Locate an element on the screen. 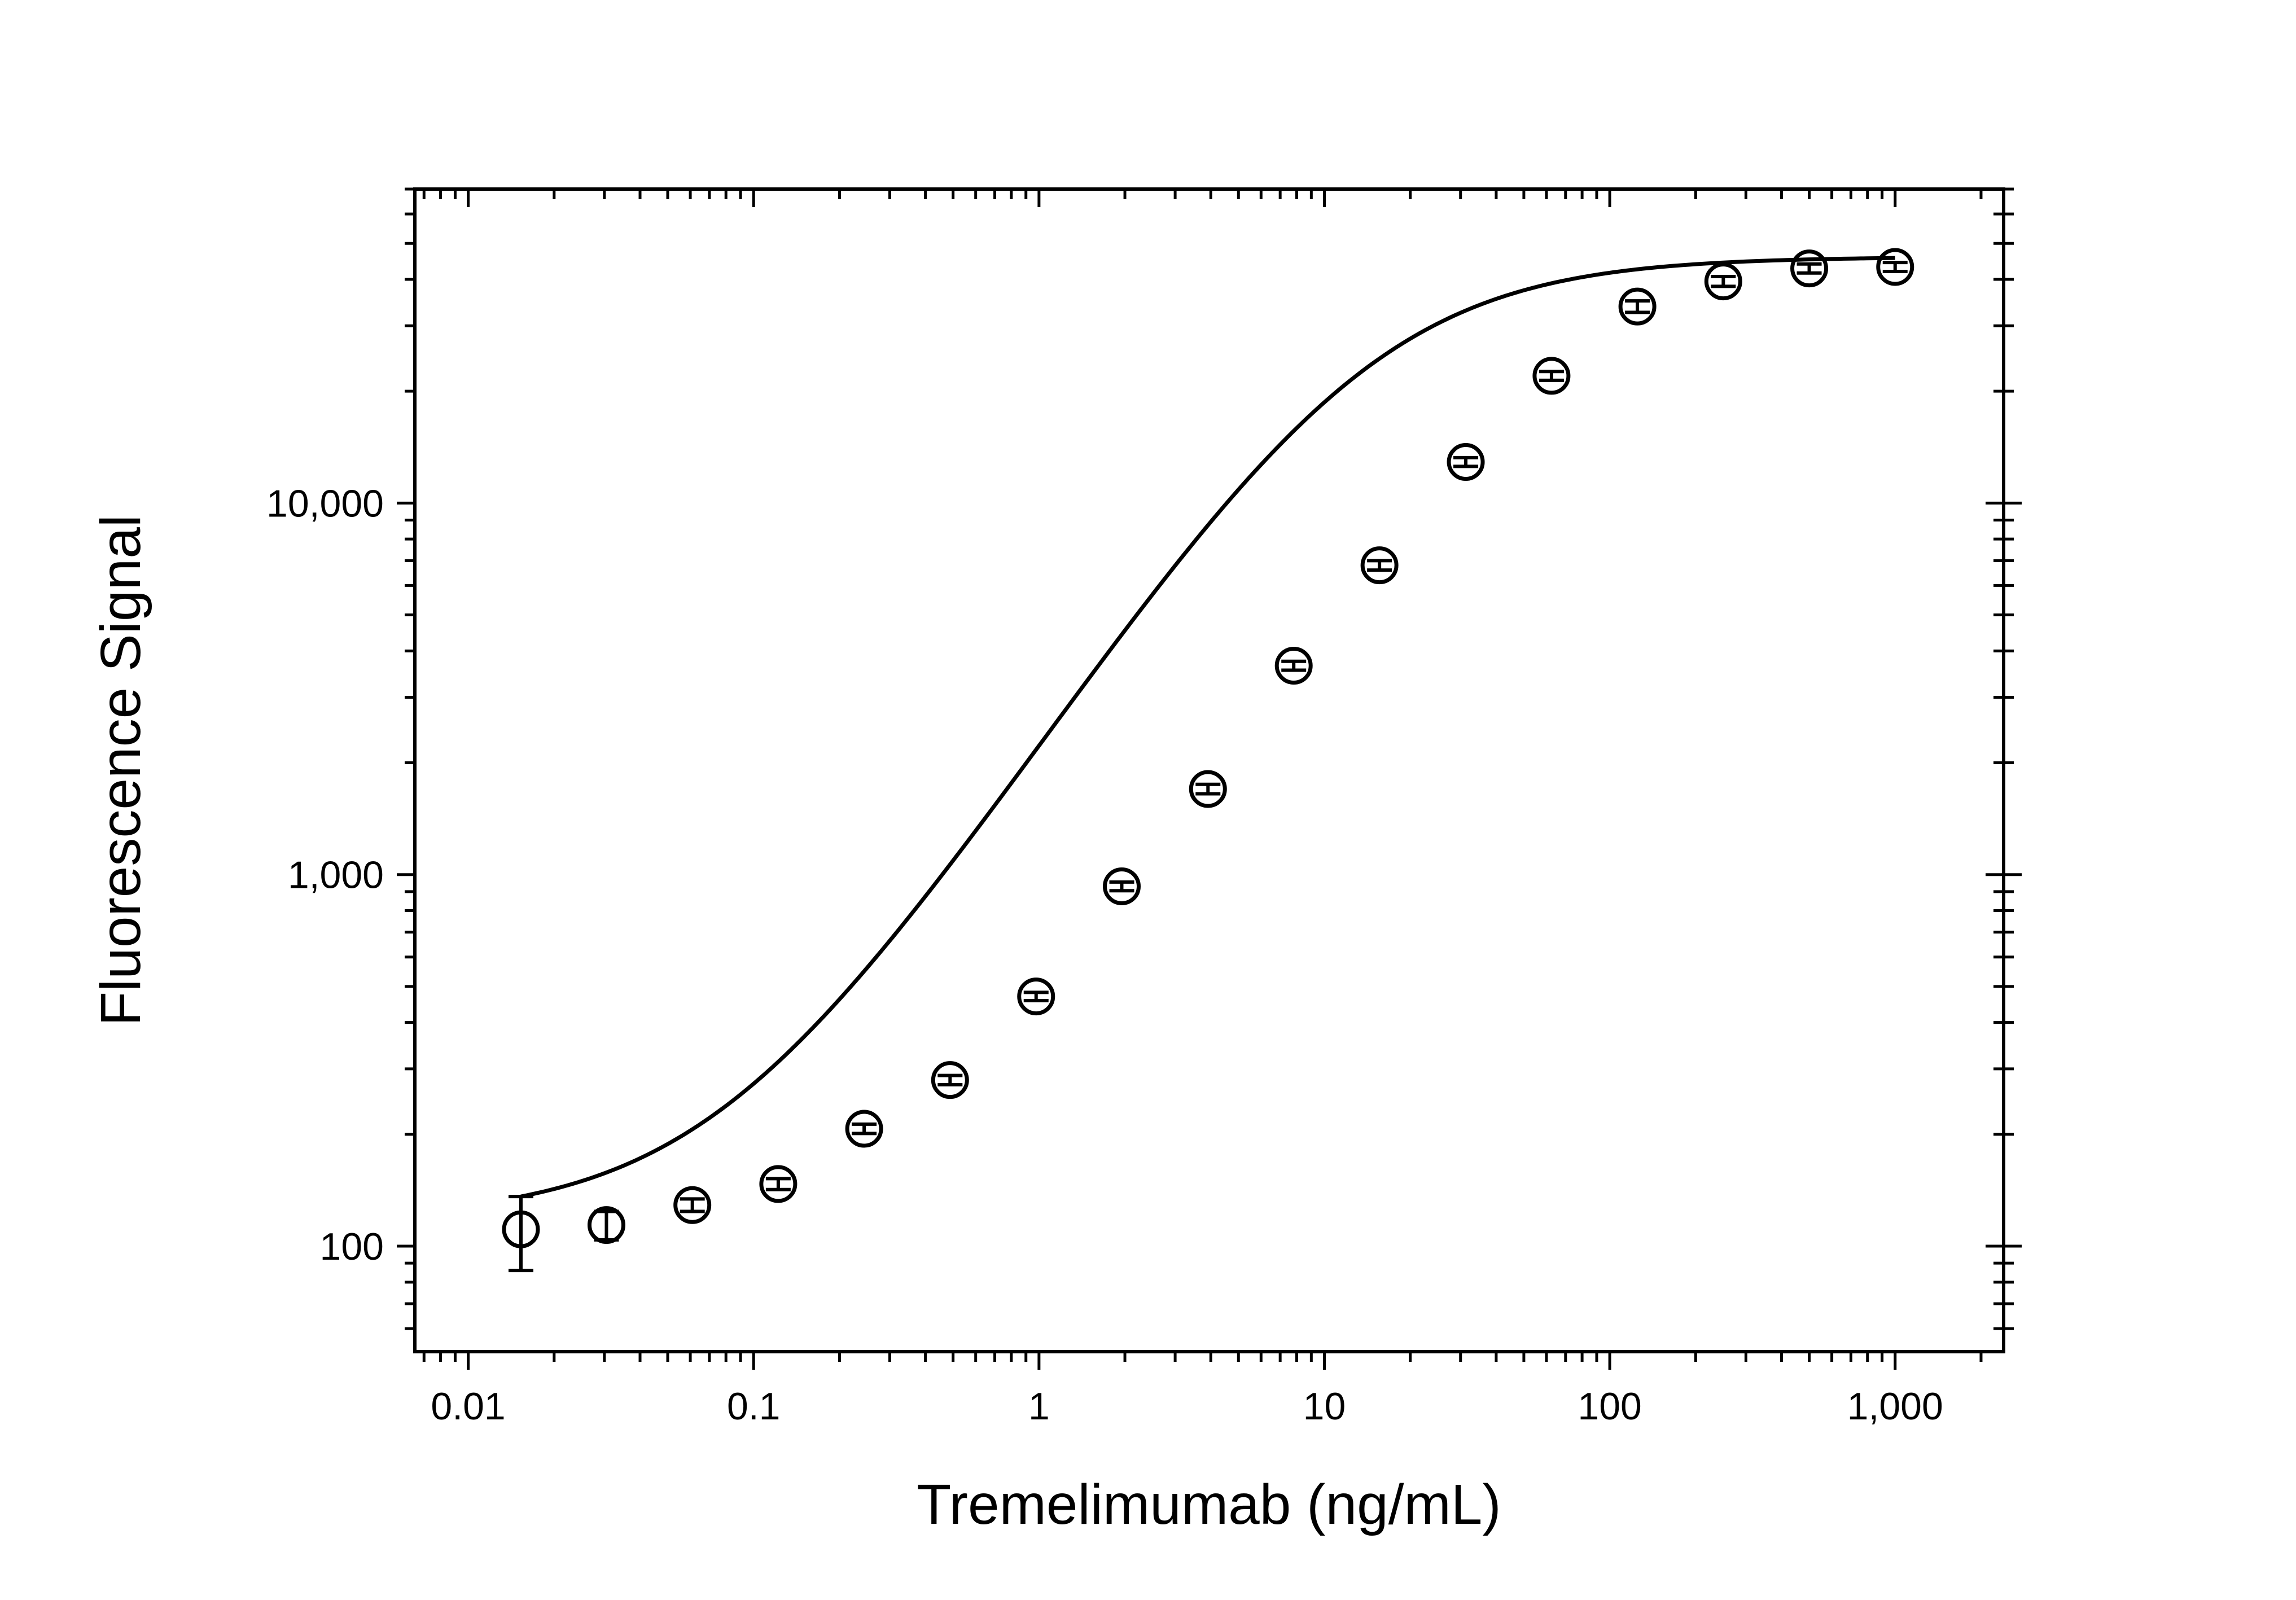  x-tick-label: 0.01 is located at coordinates (468, 1406).